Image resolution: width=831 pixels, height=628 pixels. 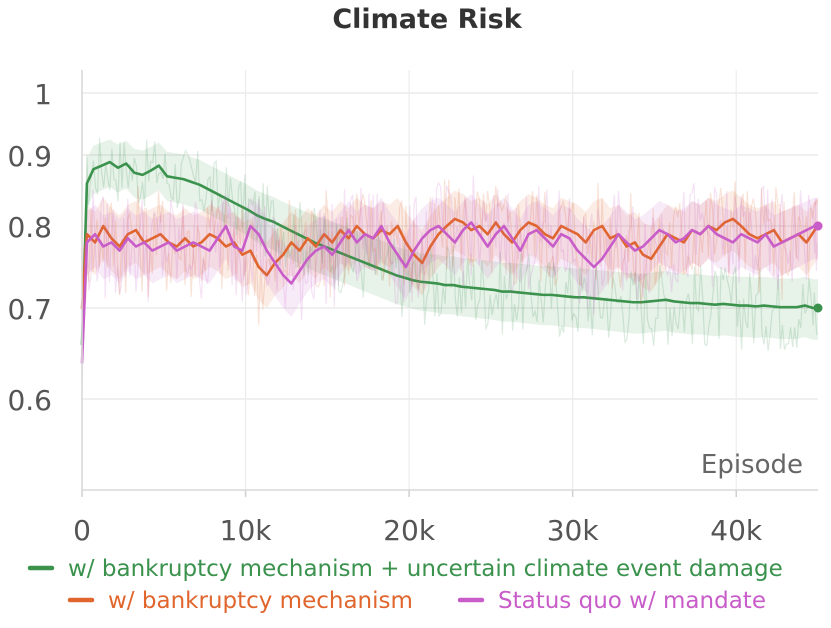 What do you see at coordinates (29, 400) in the screenshot?
I see `y-tick-label: 0.6` at bounding box center [29, 400].